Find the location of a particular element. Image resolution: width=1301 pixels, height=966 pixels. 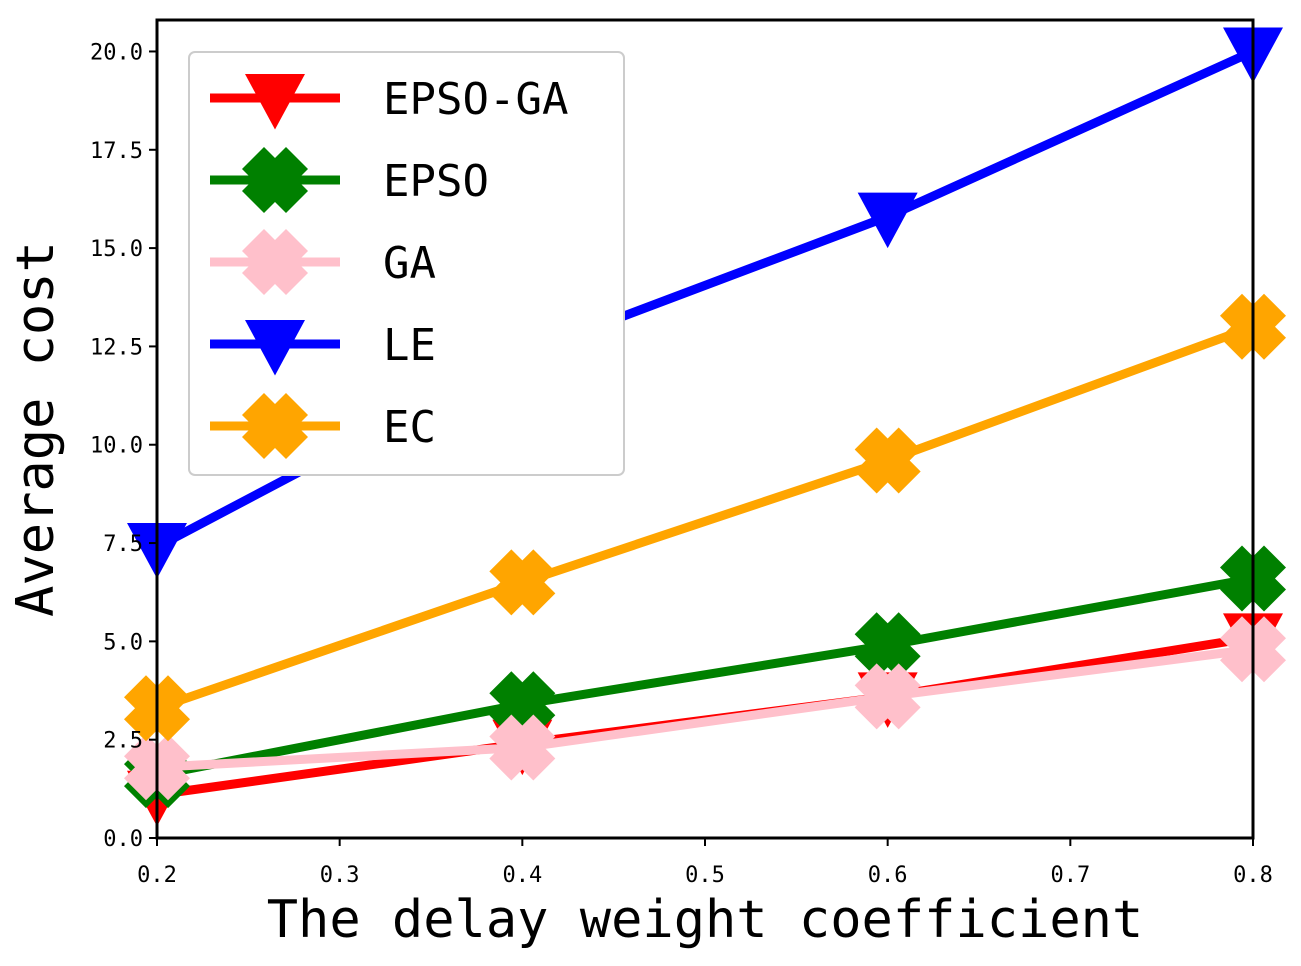

x-tick-label: 0.3 is located at coordinates (340, 875).